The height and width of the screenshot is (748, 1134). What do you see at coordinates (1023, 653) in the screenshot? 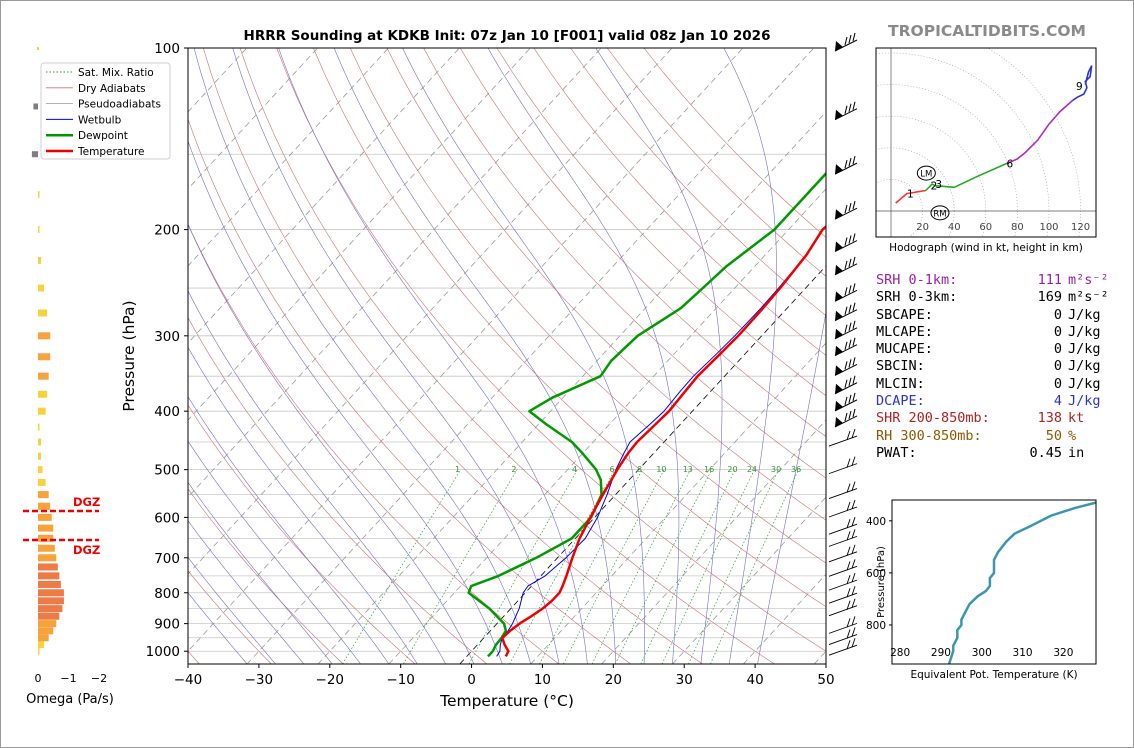
I see `theta-e-x-tick-label: 310` at bounding box center [1023, 653].